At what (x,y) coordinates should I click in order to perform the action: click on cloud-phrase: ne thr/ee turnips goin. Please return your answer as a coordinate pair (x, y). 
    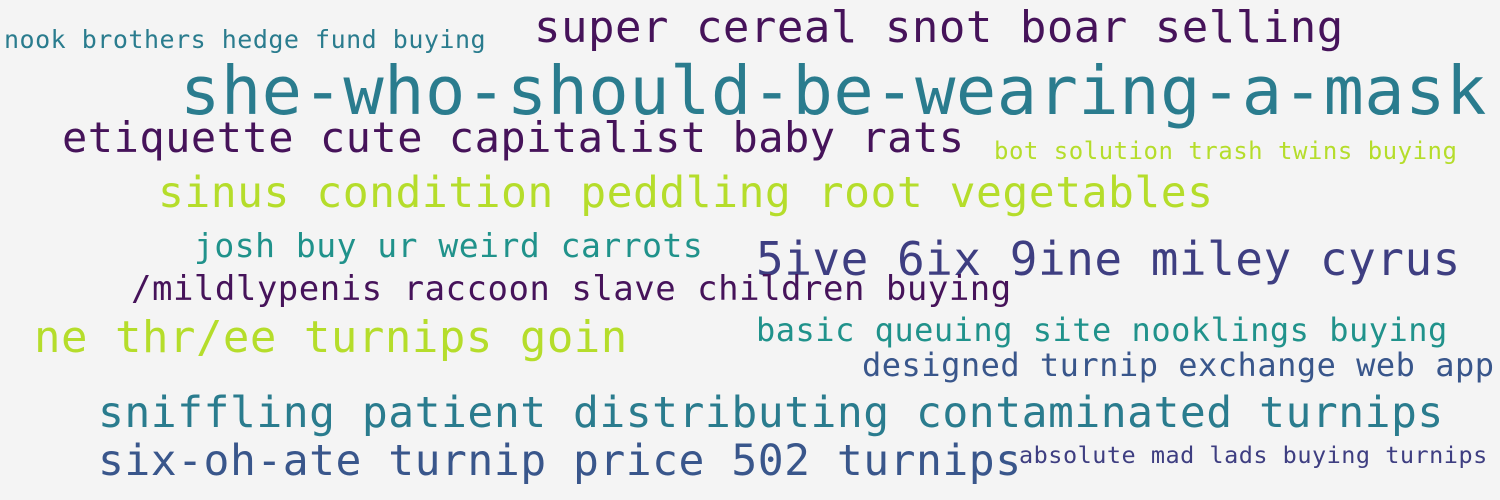
    Looking at the image, I should click on (331, 337).